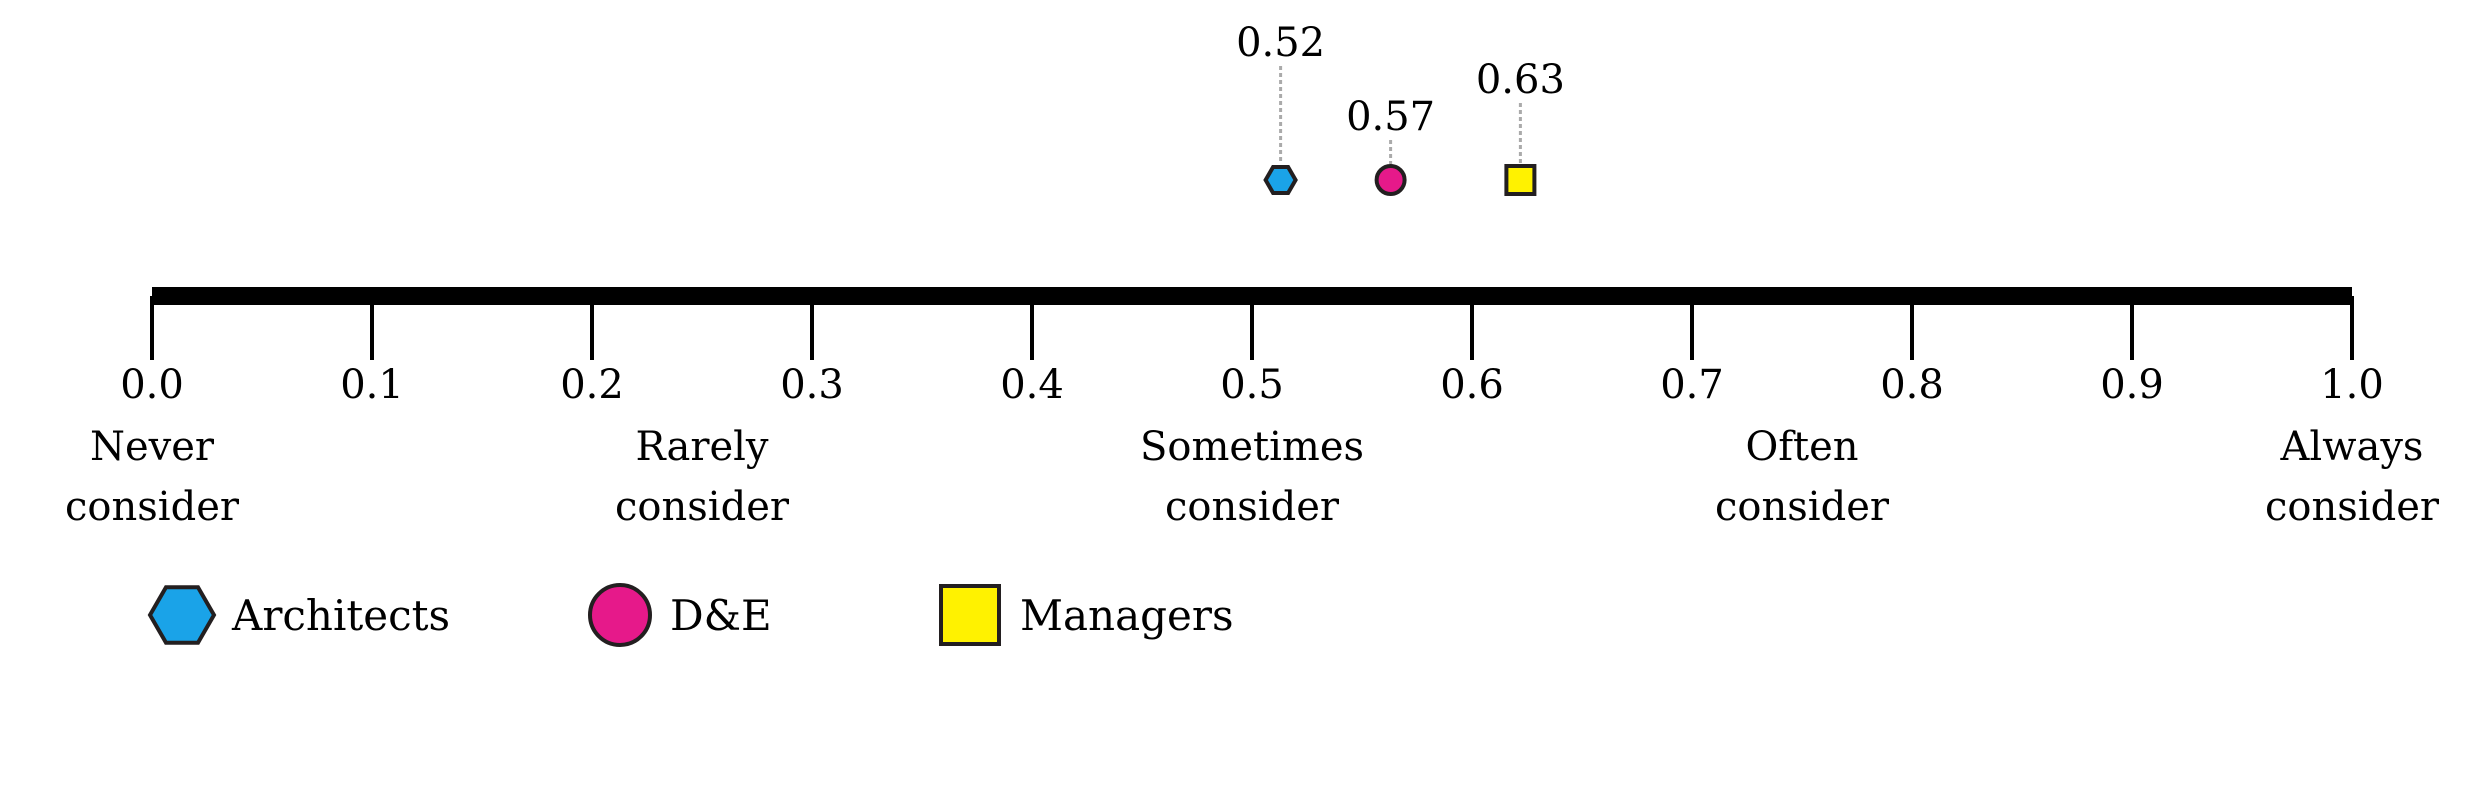 The image size is (2480, 792). I want to click on value-label: 0.63, so click(1520, 80).